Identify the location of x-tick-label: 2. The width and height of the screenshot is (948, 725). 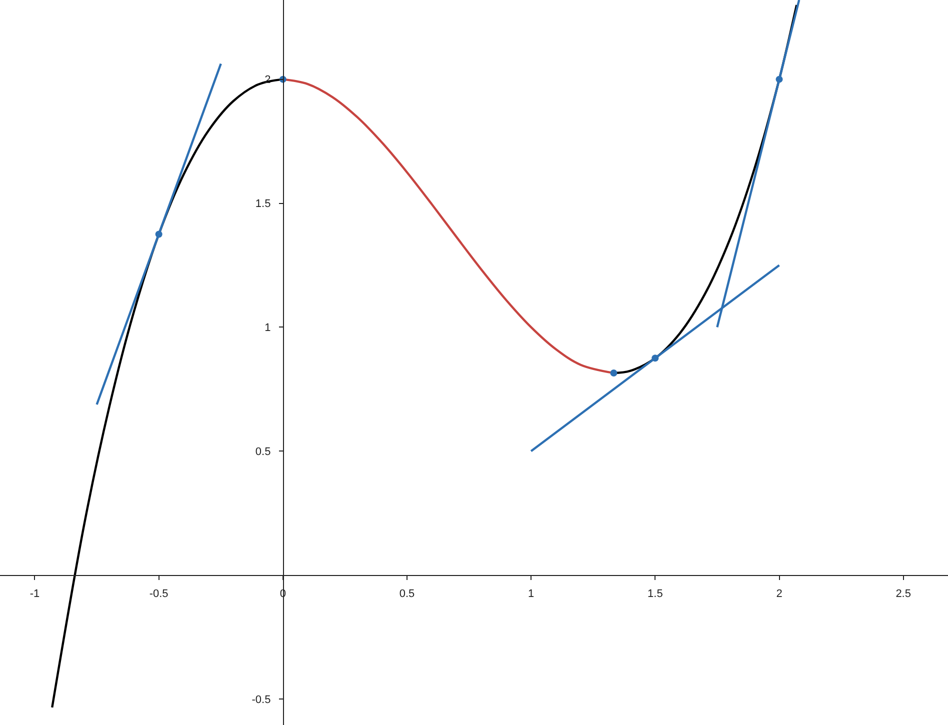
(779, 594).